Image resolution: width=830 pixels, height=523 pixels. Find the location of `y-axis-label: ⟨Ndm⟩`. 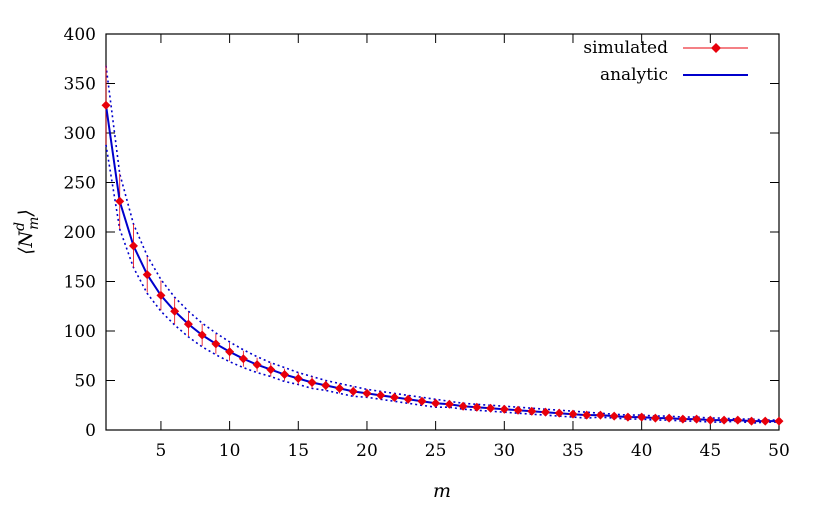

y-axis-label: ⟨Ndm⟩ is located at coordinates (27, 232).